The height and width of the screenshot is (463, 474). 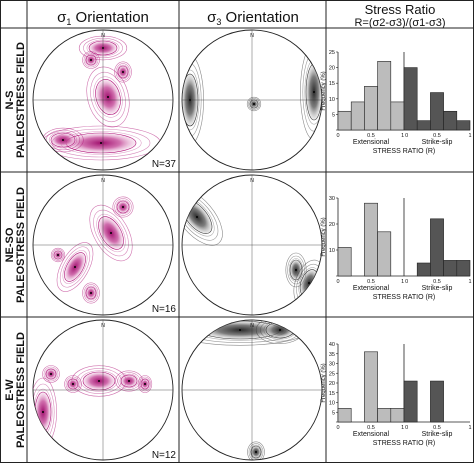 I want to click on stereonet-s1-1: N, so click(x=103, y=245).